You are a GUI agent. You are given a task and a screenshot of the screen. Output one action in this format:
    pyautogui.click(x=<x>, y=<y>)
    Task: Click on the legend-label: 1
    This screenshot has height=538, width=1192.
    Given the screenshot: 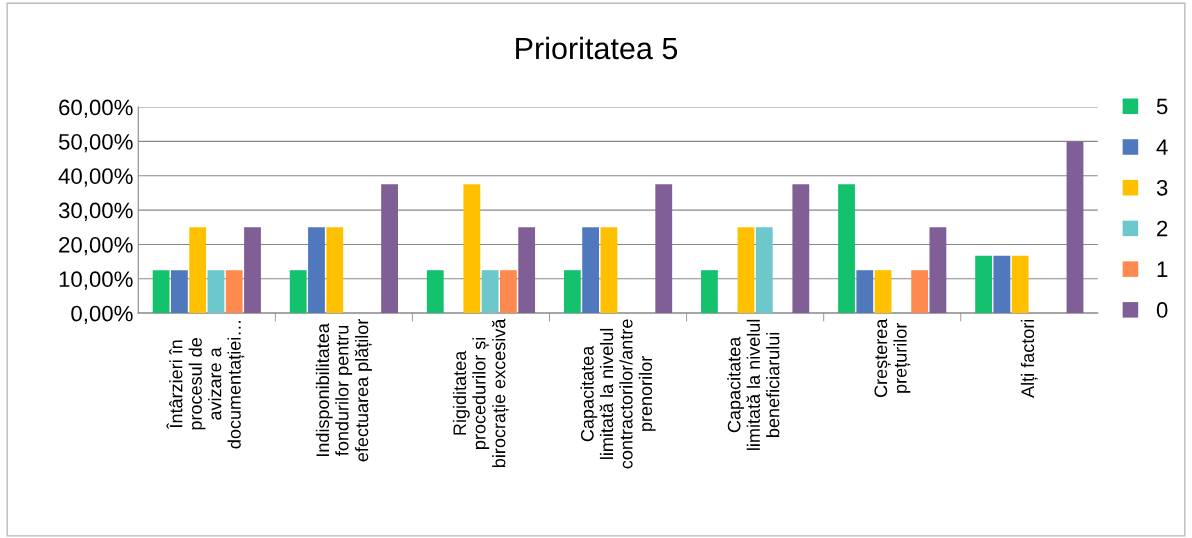 What is the action you would take?
    pyautogui.click(x=1162, y=269)
    